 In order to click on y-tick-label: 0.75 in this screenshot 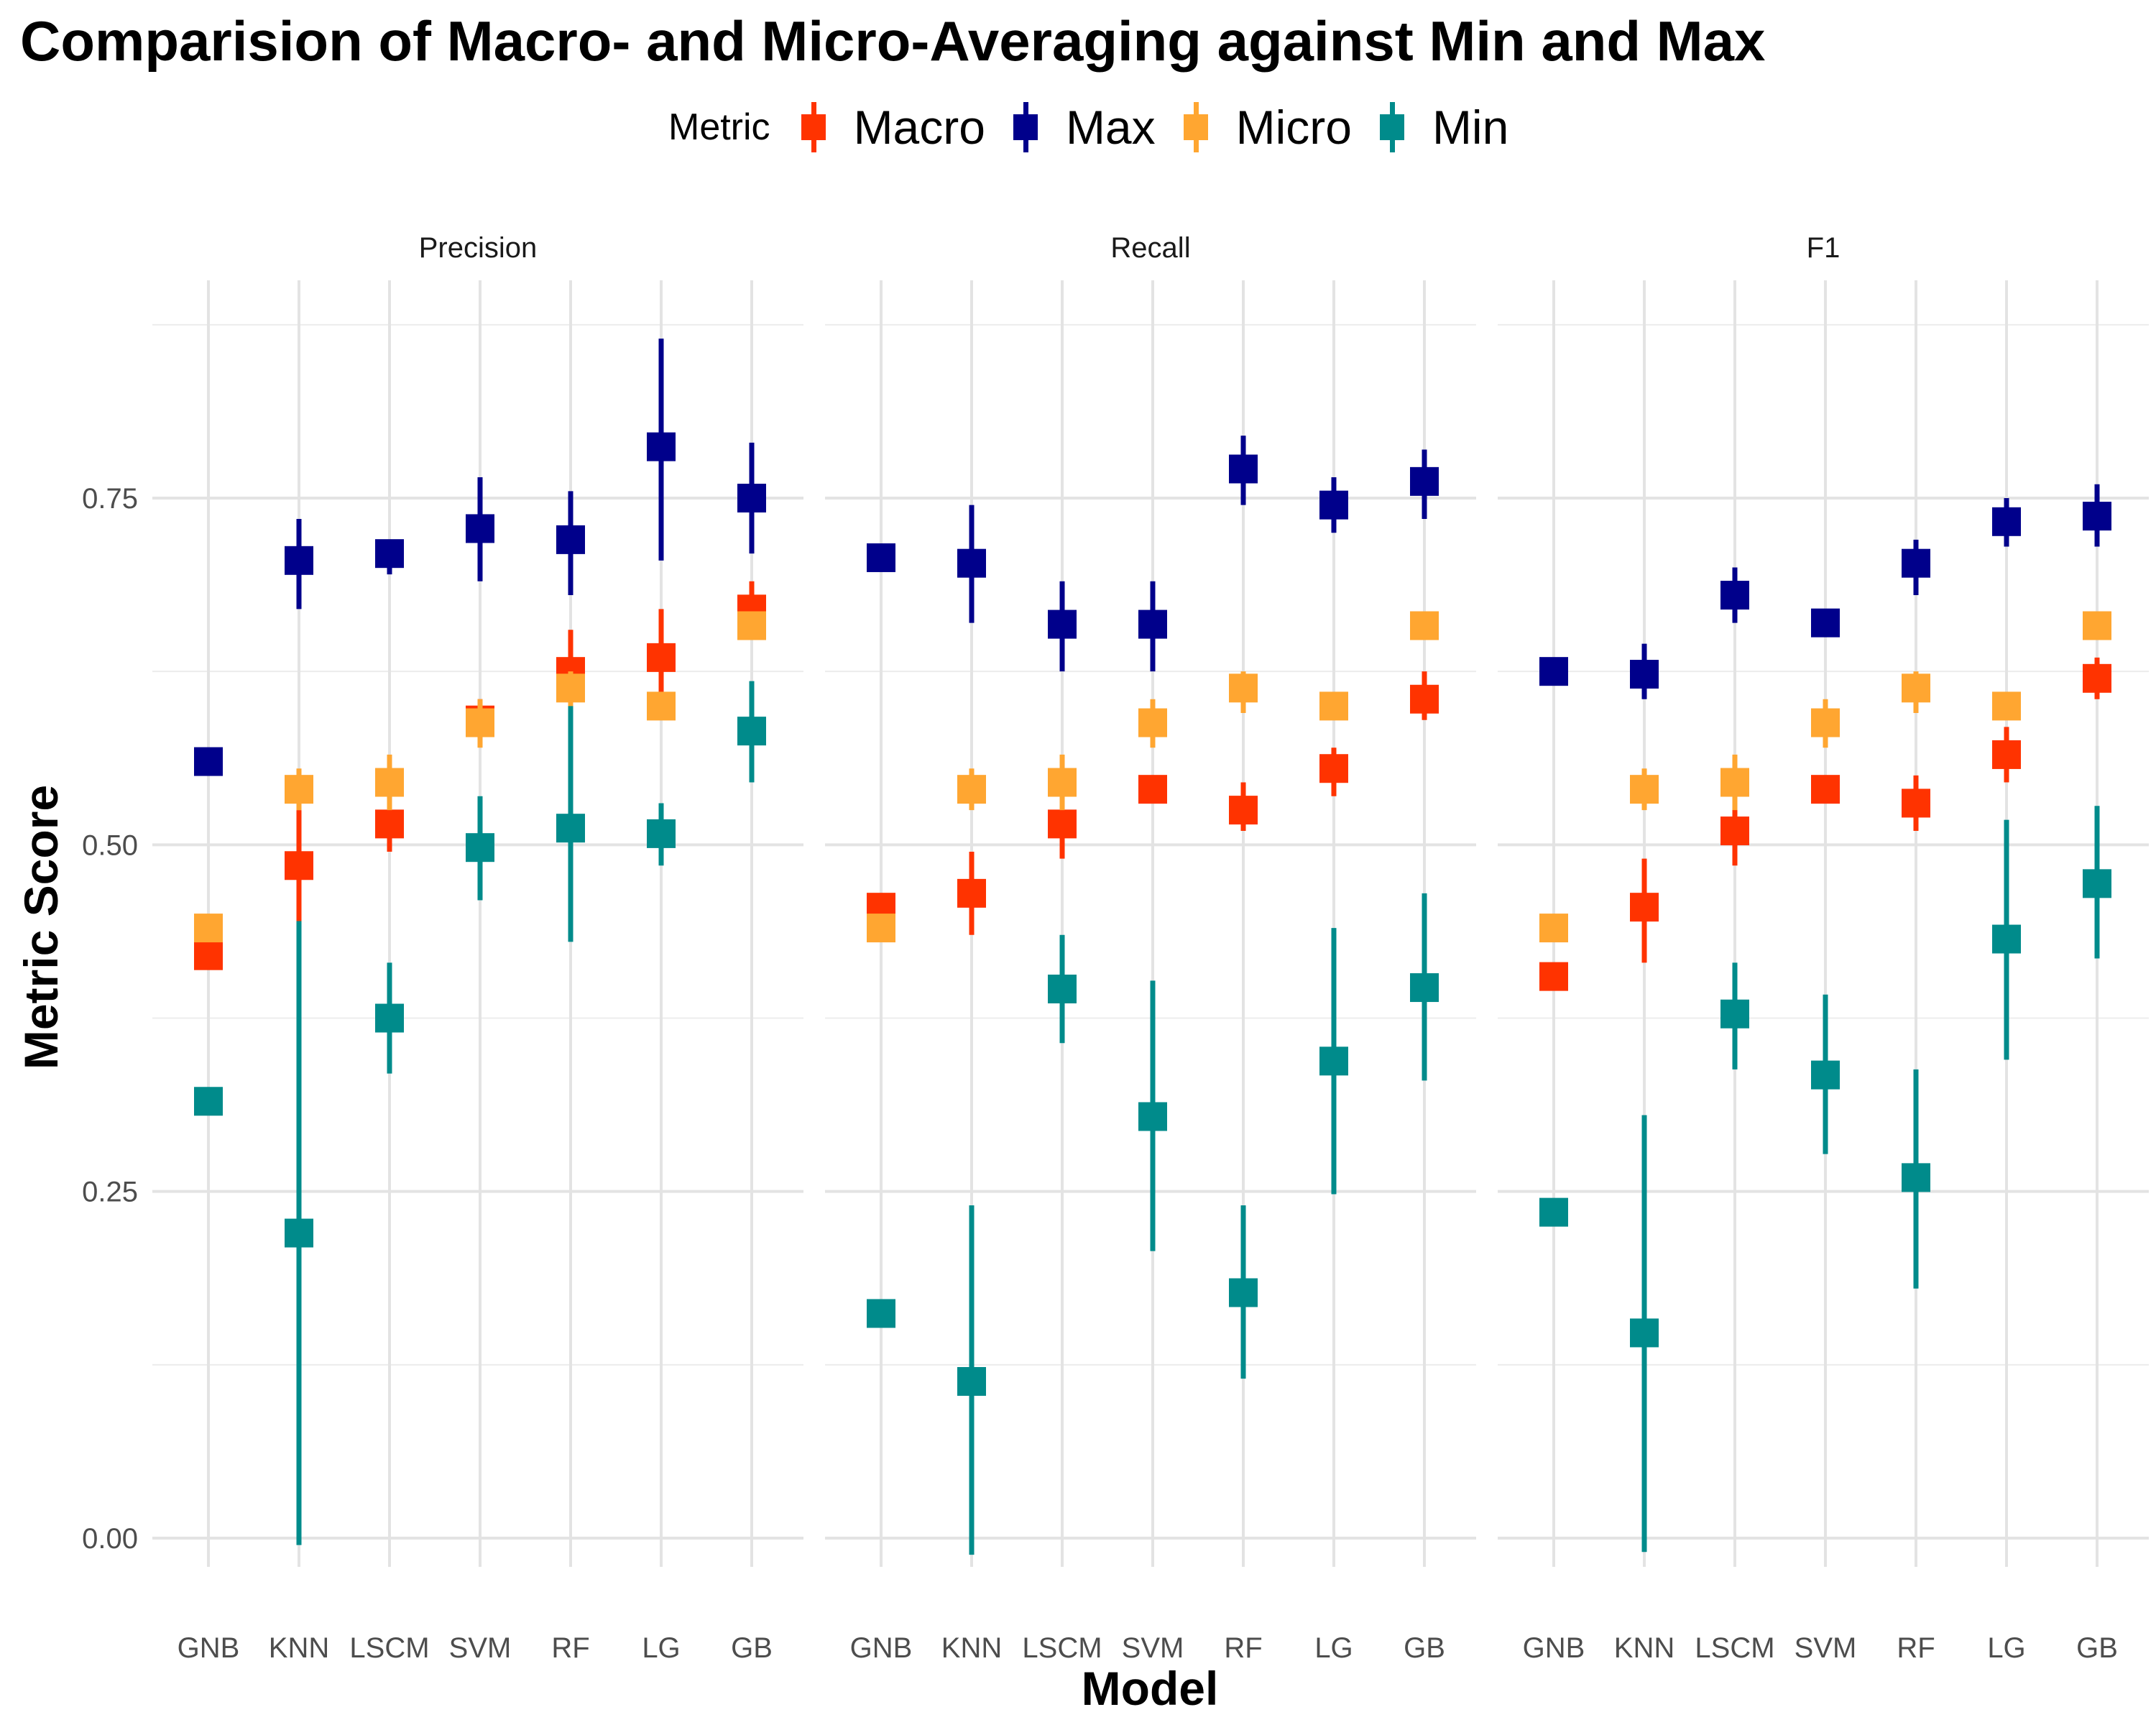, I will do `click(110, 499)`.